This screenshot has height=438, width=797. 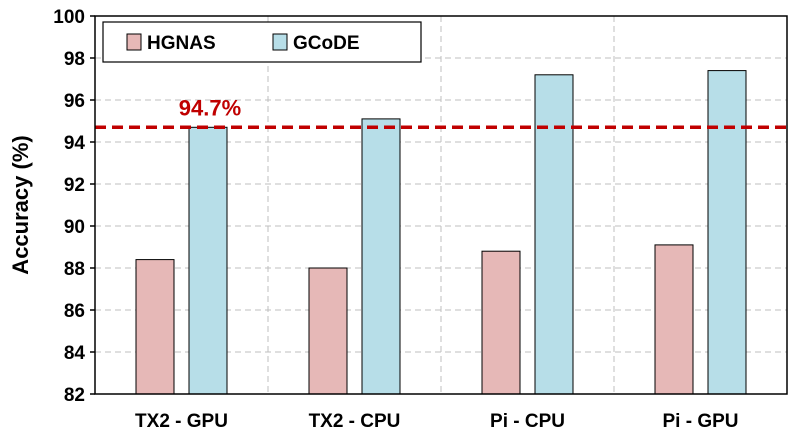 I want to click on y-tick-label: 96, so click(x=74, y=101).